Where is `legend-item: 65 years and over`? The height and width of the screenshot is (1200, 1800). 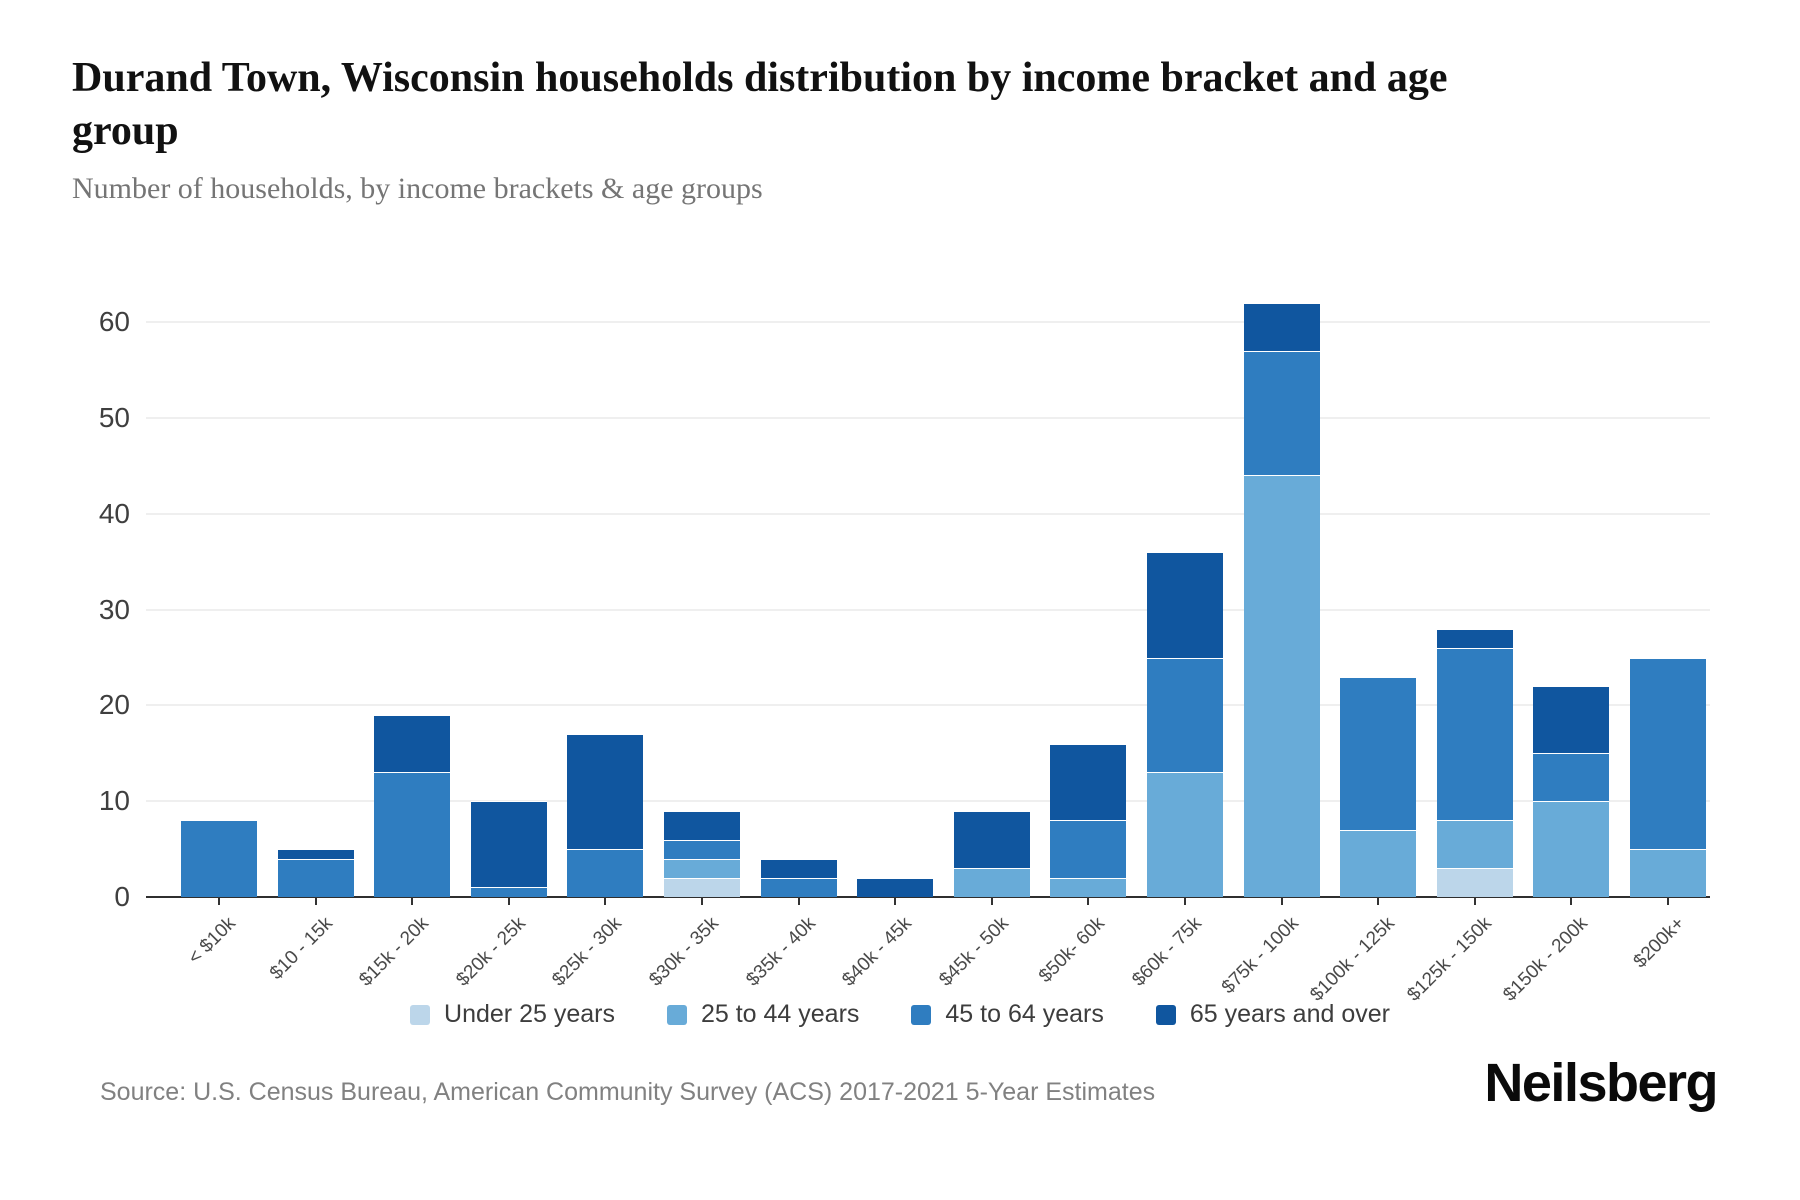
legend-item: 65 years and over is located at coordinates (1272, 1014).